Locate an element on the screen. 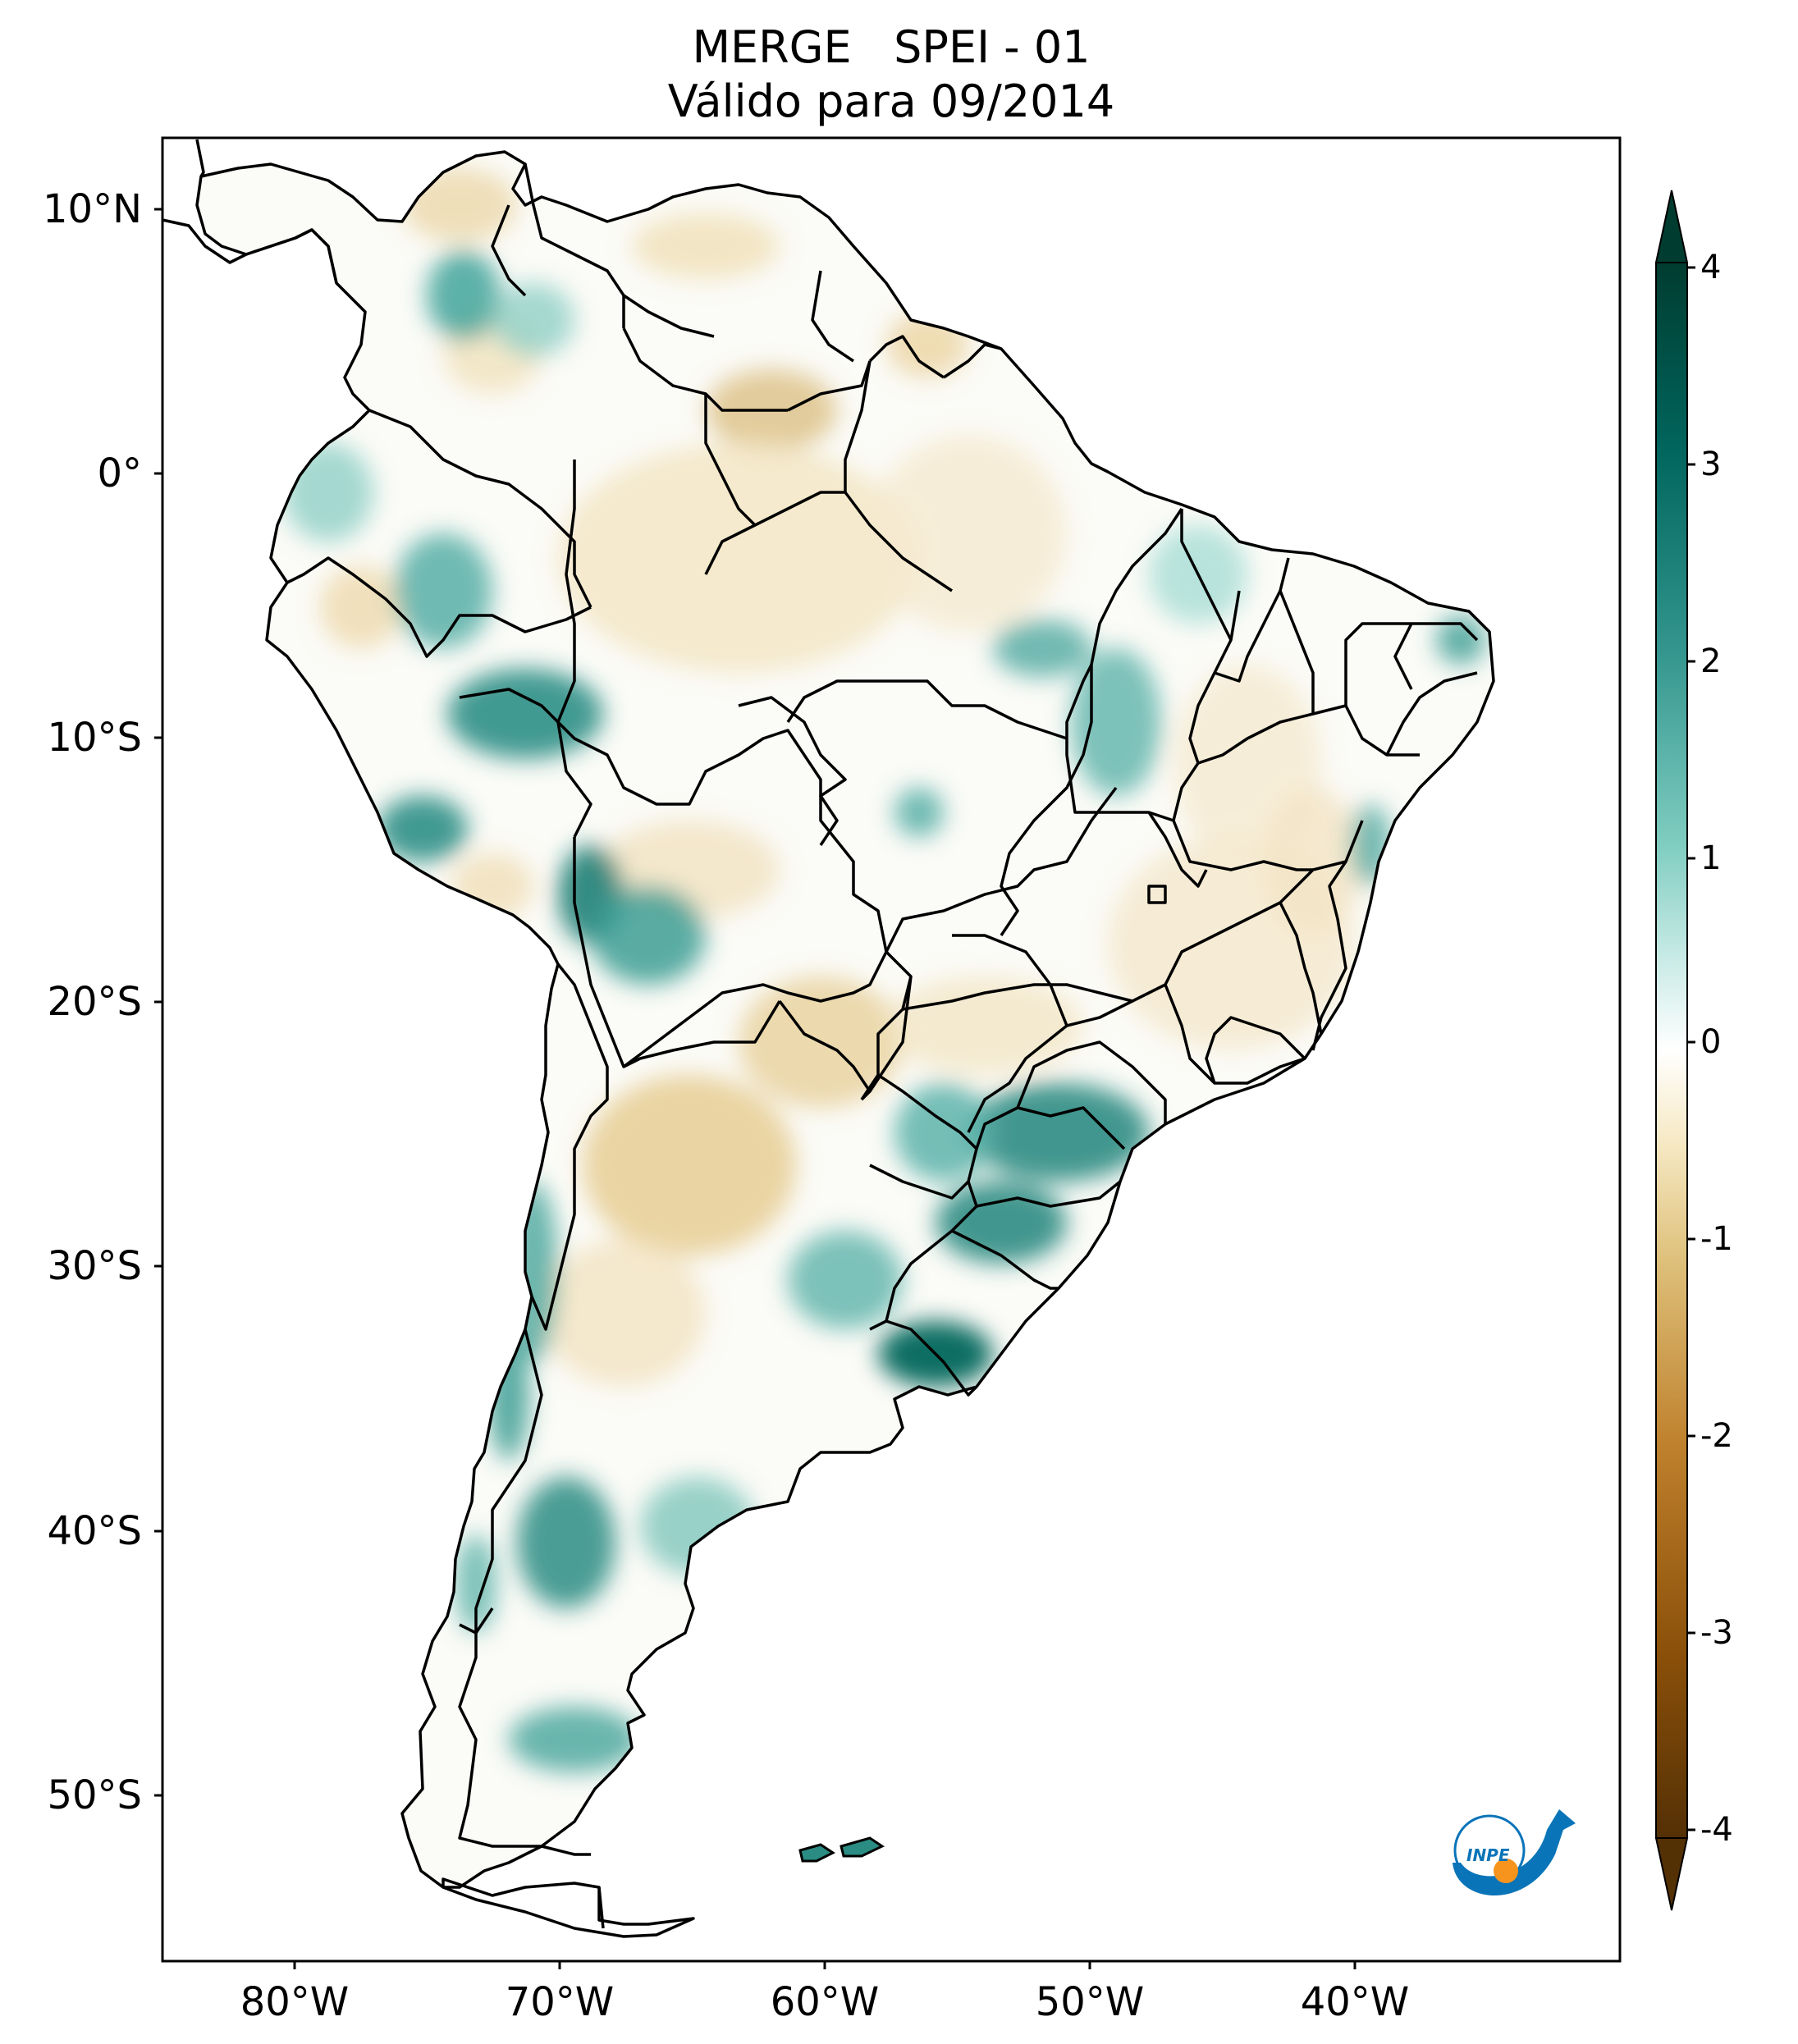 This screenshot has width=1798, height=2044. inpe-logo: INPE is located at coordinates (1514, 1852).